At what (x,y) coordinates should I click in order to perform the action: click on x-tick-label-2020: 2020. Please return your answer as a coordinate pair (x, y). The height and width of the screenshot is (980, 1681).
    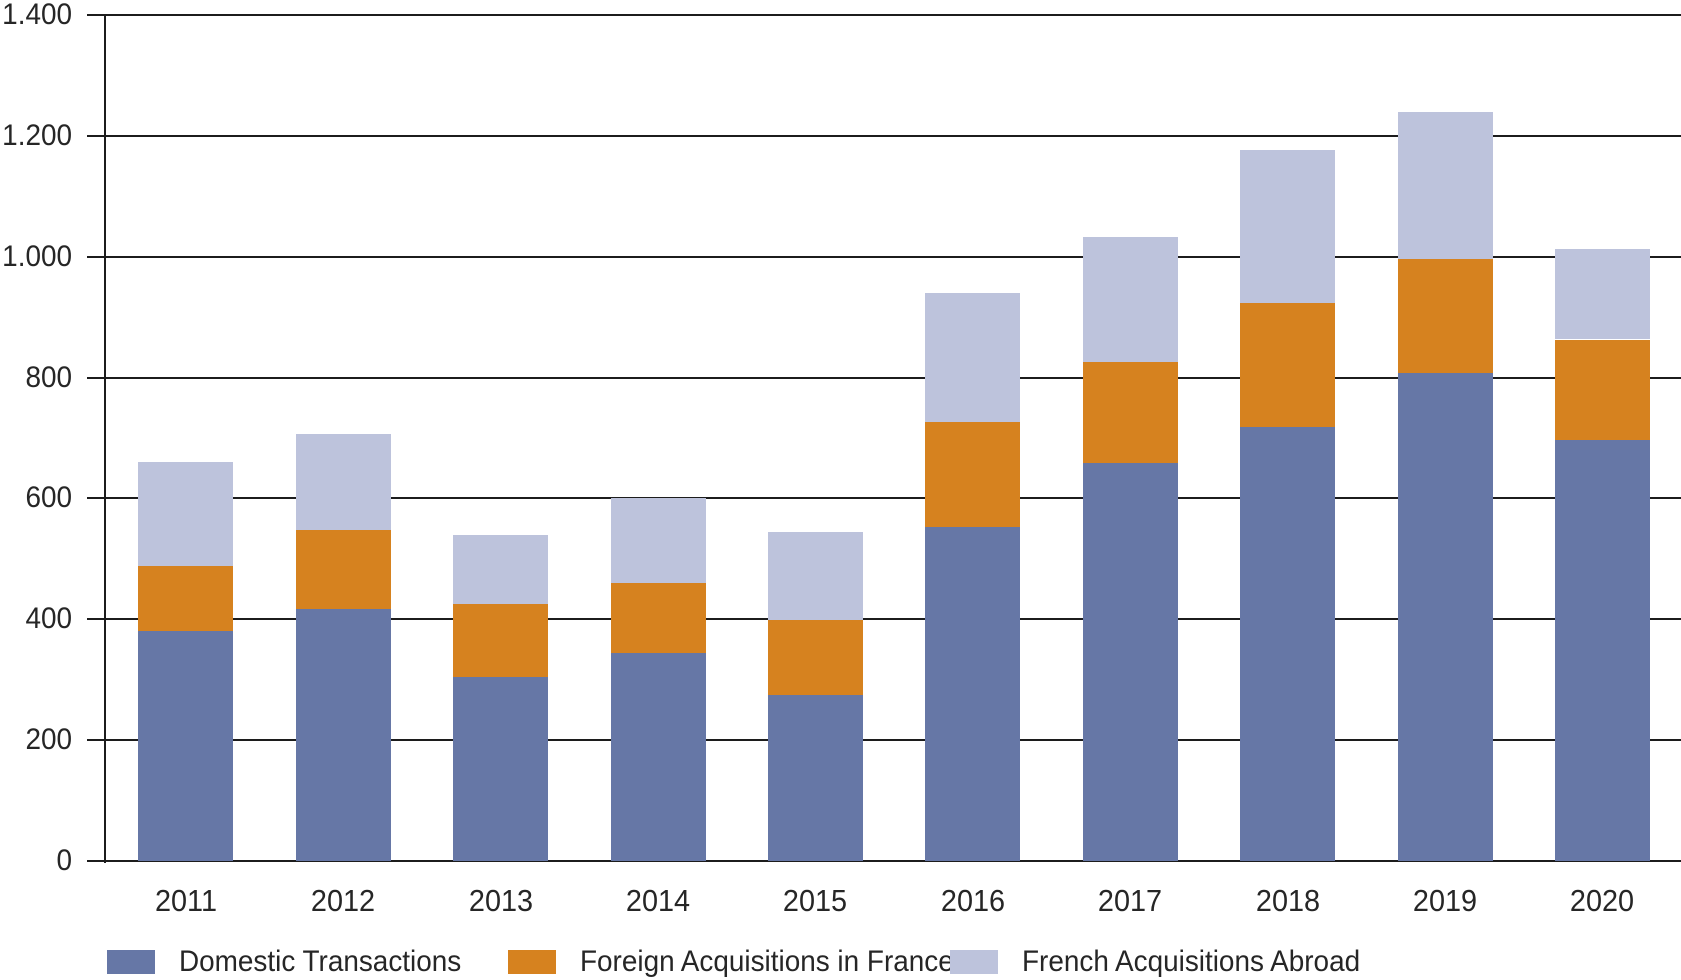
    Looking at the image, I should click on (1602, 900).